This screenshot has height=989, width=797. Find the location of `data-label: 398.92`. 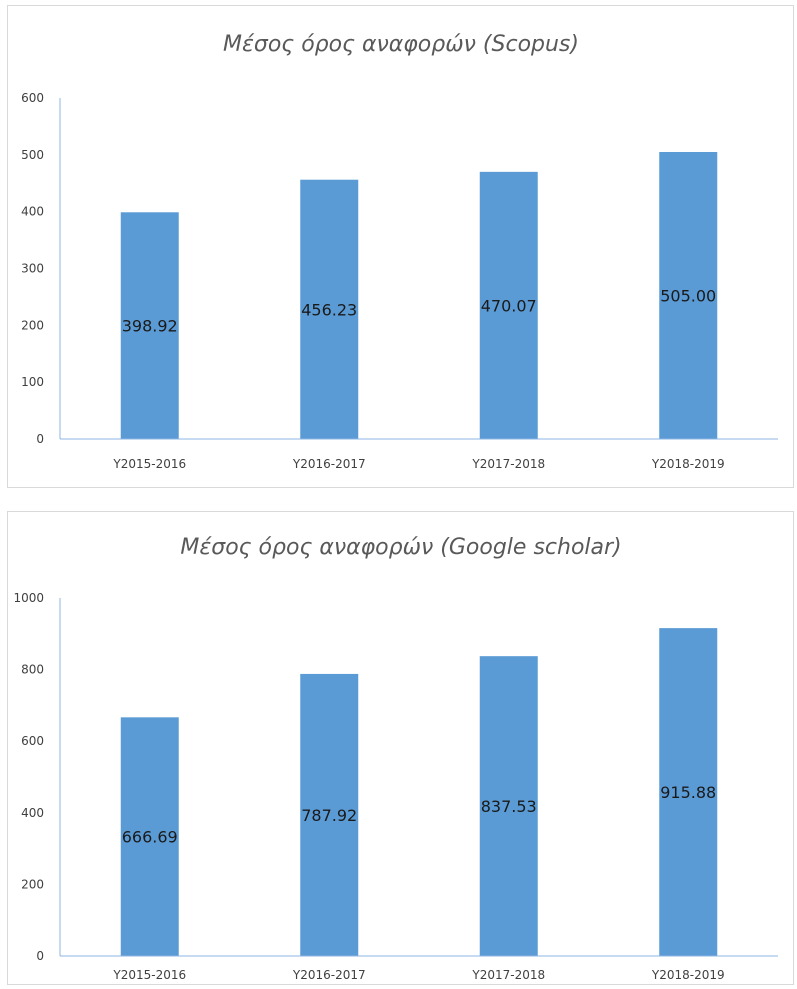

data-label: 398.92 is located at coordinates (150, 326).